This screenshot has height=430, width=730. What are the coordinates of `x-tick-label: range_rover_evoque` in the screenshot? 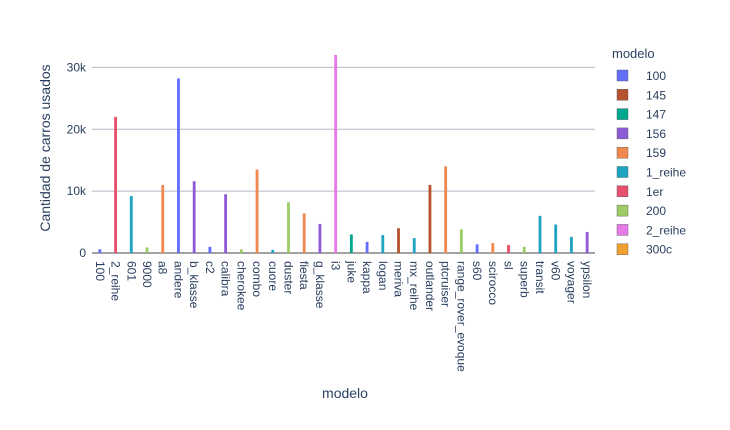 It's located at (461, 316).